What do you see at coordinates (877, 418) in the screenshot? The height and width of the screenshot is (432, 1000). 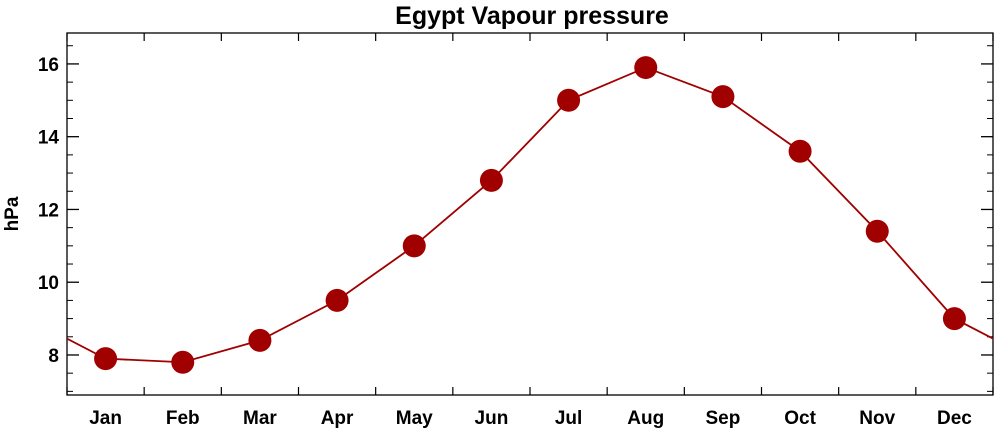 I see `x-tick-label: Nov` at bounding box center [877, 418].